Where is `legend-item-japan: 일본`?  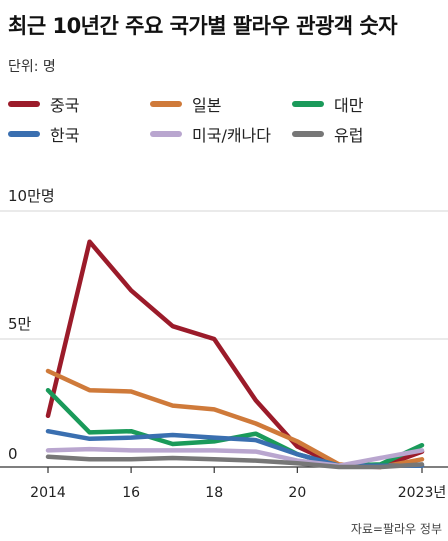
legend-item-japan: 일본 is located at coordinates (185, 104).